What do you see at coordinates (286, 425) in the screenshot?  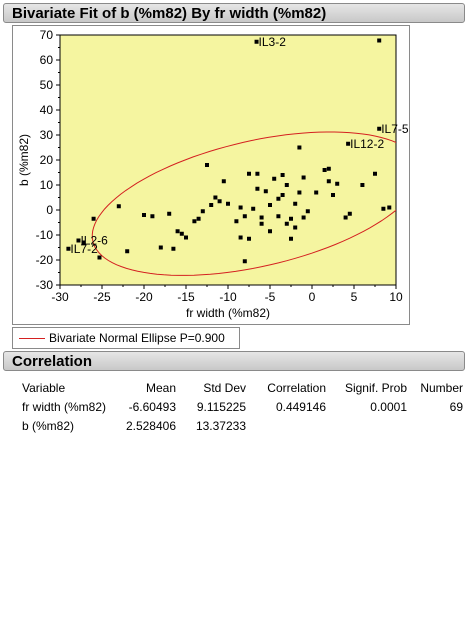 I see `cell-correlation` at bounding box center [286, 425].